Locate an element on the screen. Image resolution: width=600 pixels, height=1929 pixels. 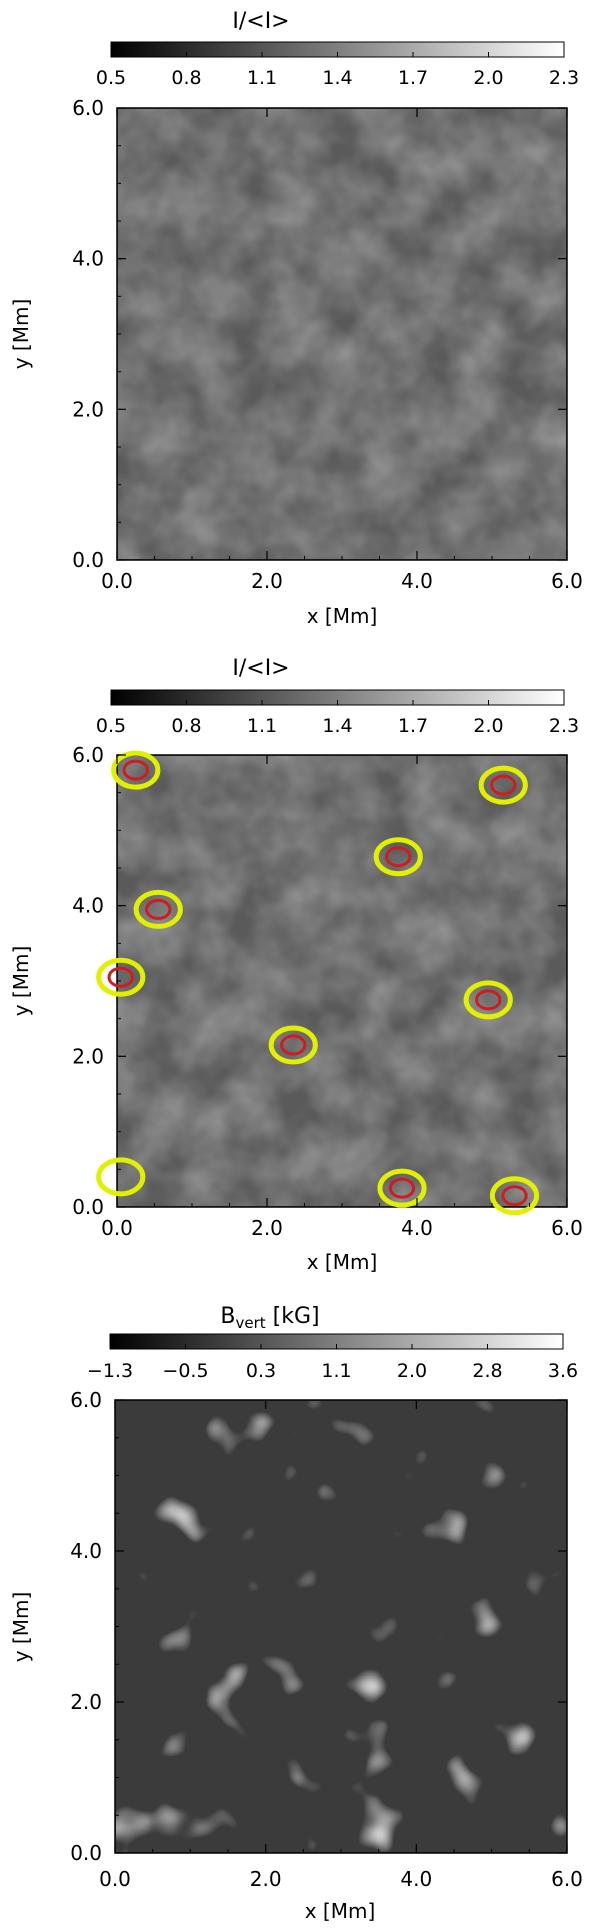
xlabel-3: x [Mm] is located at coordinates (340, 1911).